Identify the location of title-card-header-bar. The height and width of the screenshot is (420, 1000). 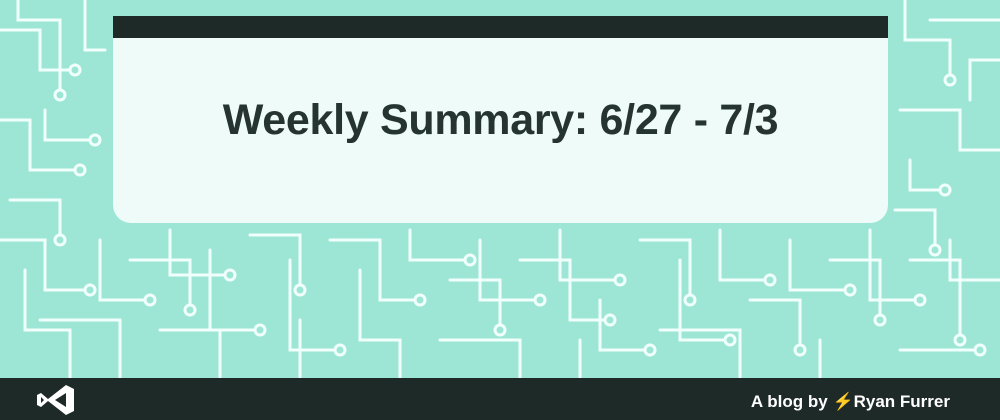
(500, 27).